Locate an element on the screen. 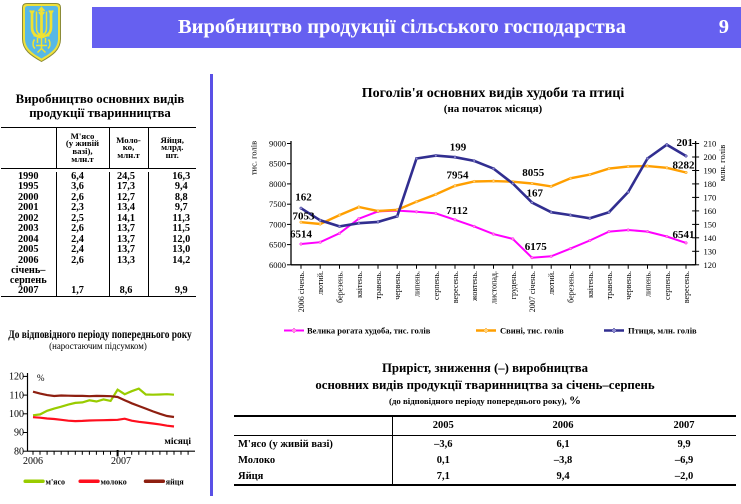  svg-text: 7112 is located at coordinates (457, 211).